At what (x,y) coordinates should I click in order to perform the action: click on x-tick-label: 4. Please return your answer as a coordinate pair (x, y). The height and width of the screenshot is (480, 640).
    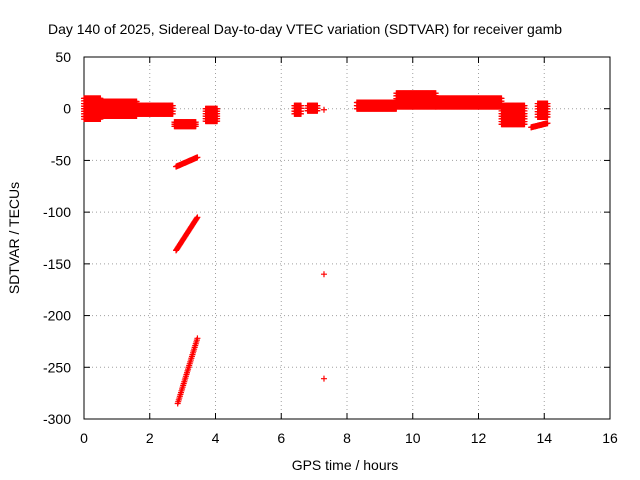
    Looking at the image, I should click on (216, 438).